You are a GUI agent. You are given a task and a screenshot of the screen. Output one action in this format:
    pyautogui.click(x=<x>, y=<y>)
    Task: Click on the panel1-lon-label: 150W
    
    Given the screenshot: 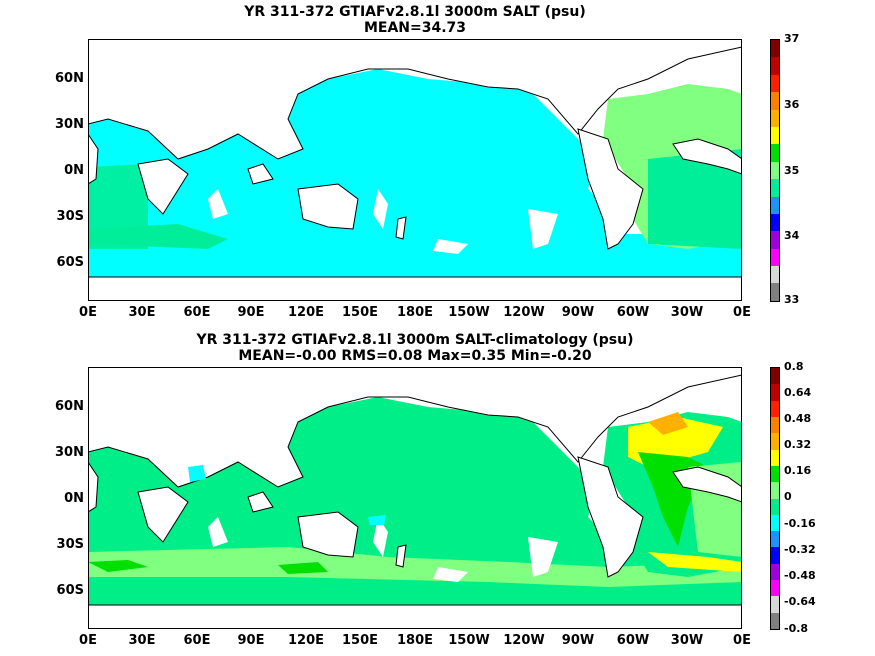 What is the action you would take?
    pyautogui.click(x=469, y=312)
    